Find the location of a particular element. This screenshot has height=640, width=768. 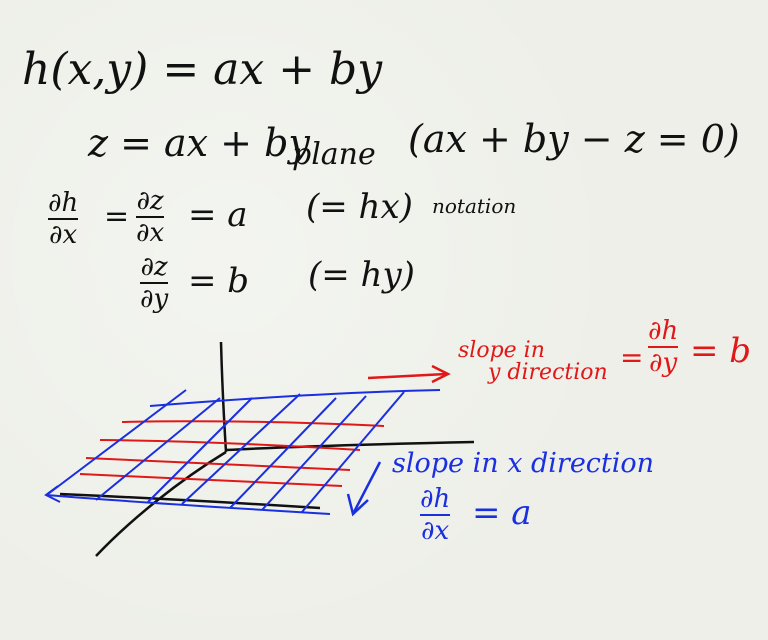

hx-note: (= hx) is located at coordinates (359, 207).